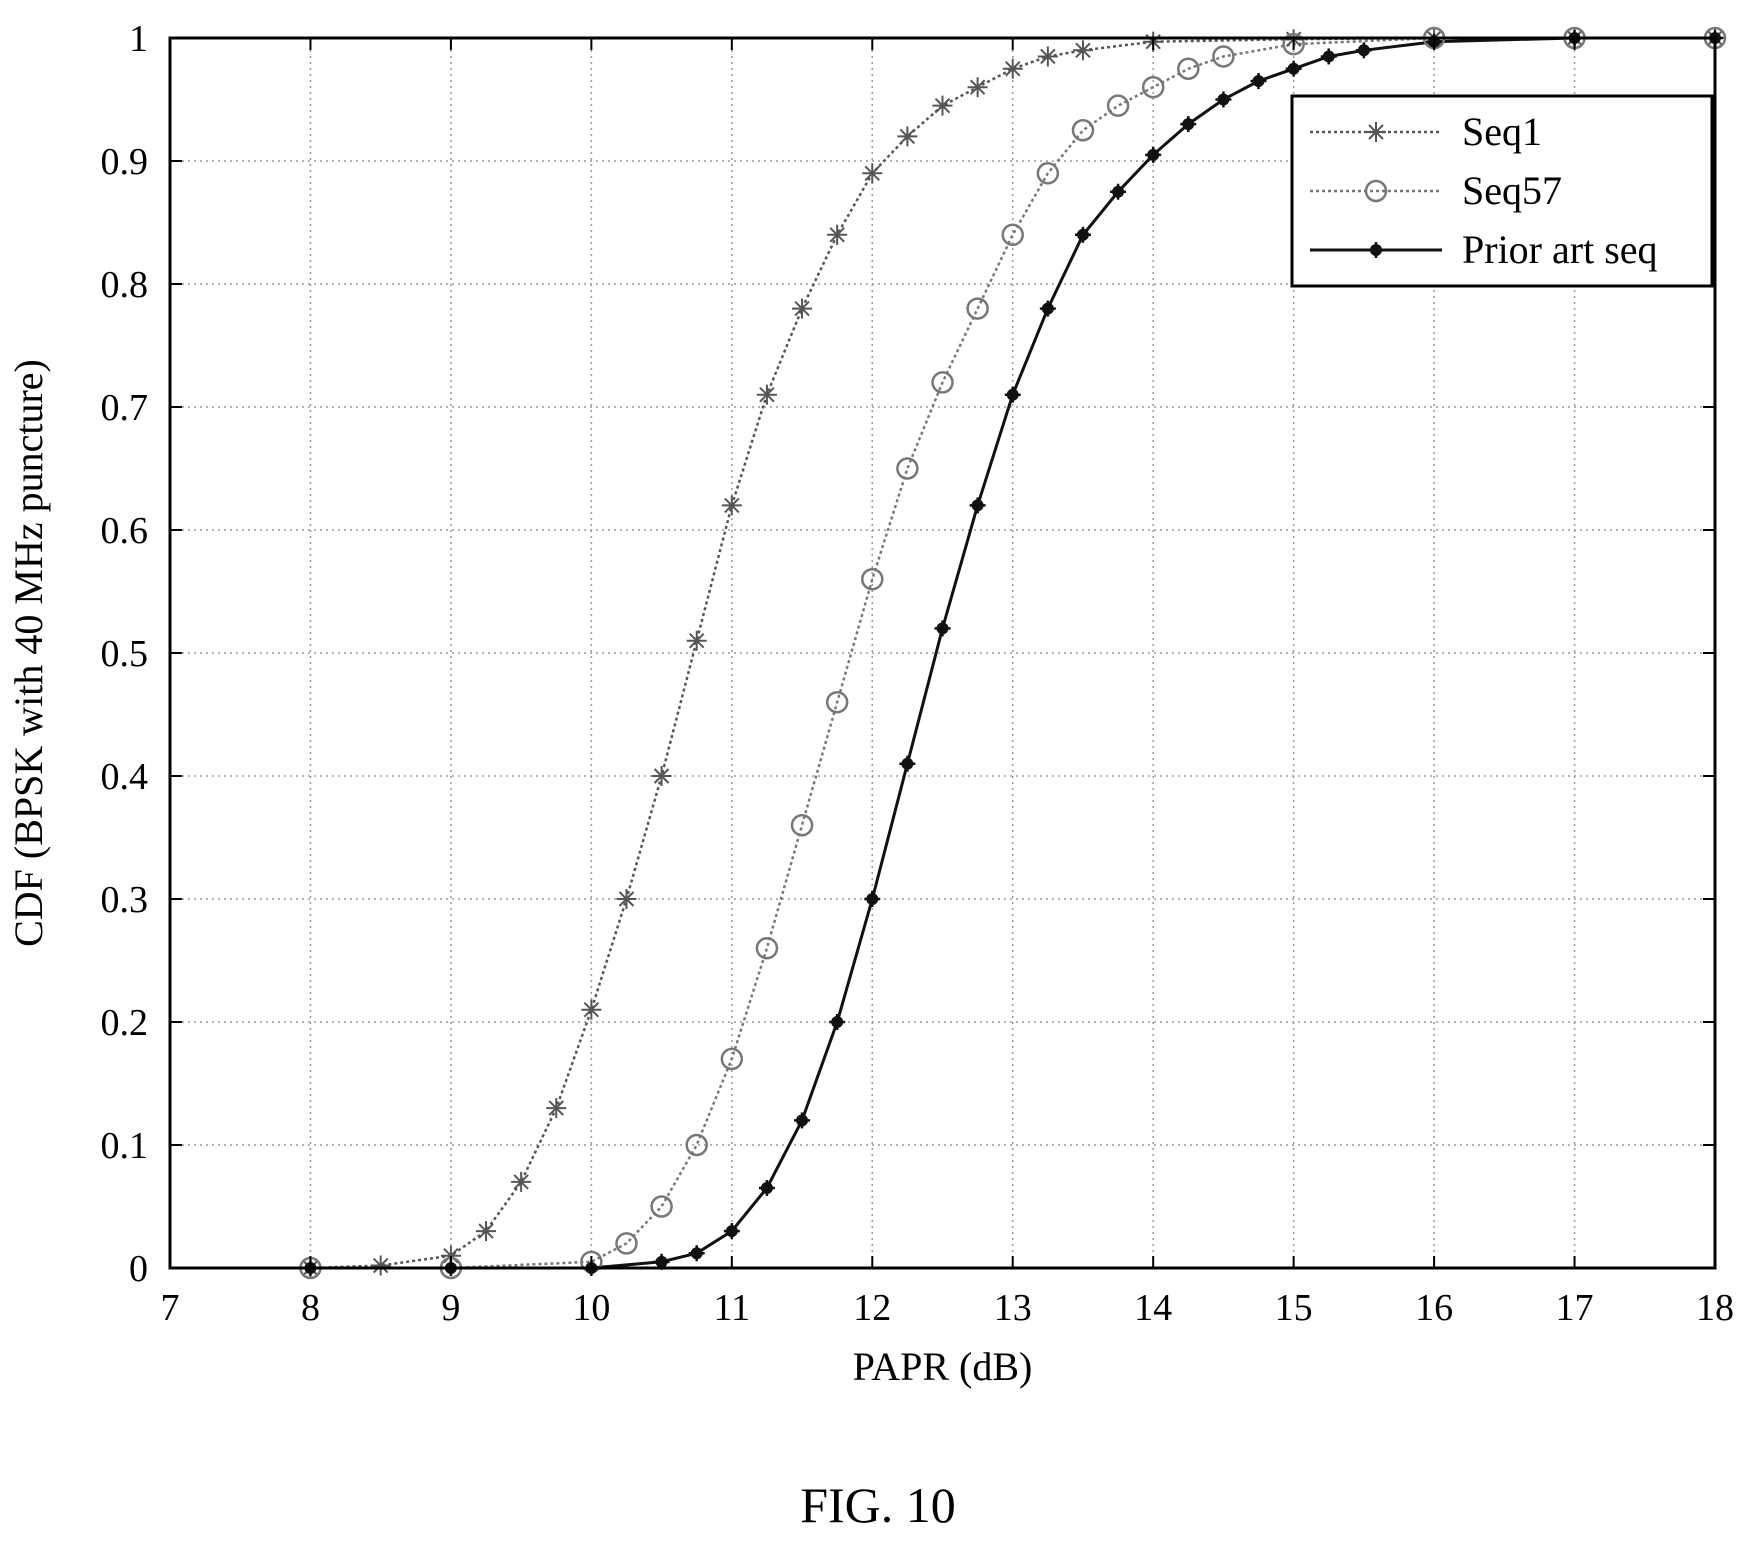 Image resolution: width=1755 pixels, height=1565 pixels. What do you see at coordinates (450, 1308) in the screenshot?
I see `x-tick-label: 9` at bounding box center [450, 1308].